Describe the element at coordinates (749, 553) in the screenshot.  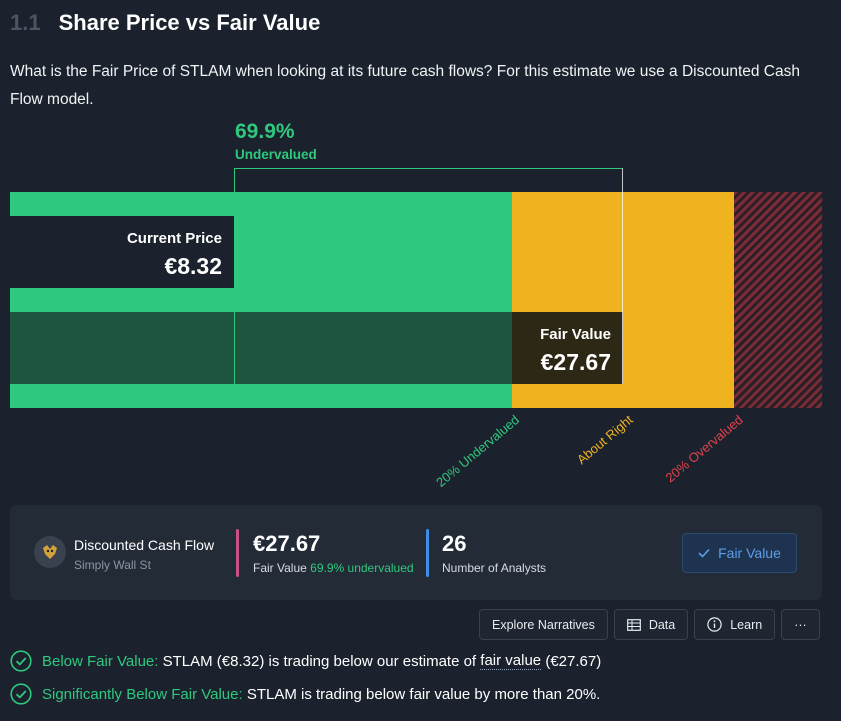
I see `fair-value-button-label: Fair Value` at that location.